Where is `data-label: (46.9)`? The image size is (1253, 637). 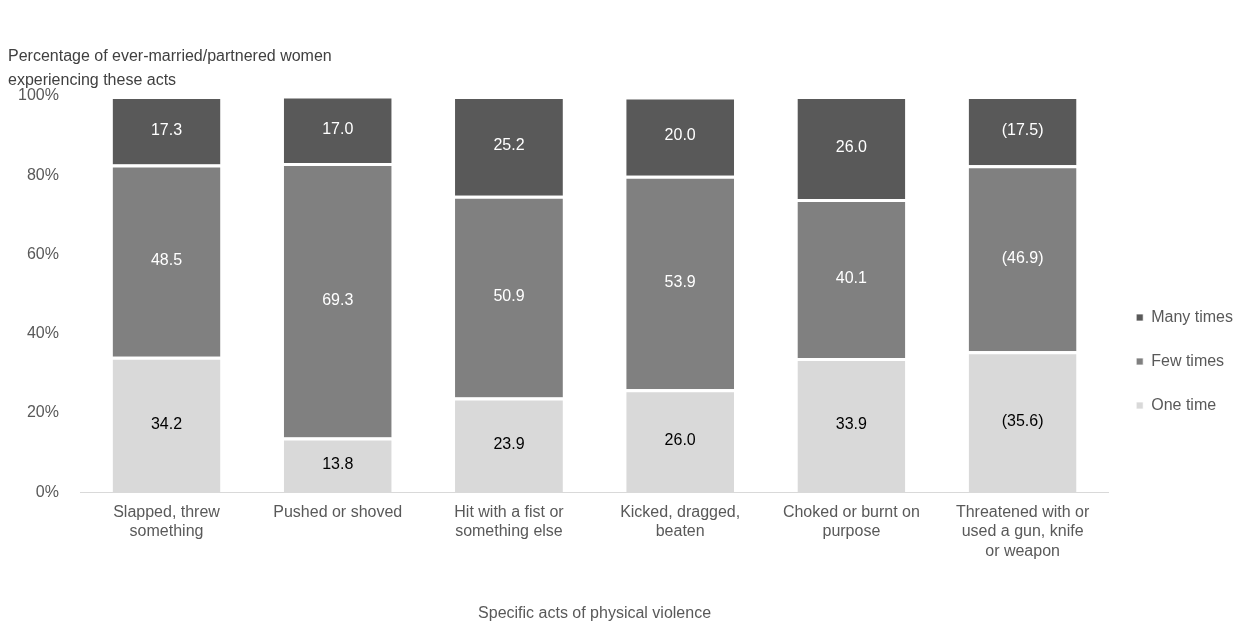 data-label: (46.9) is located at coordinates (1022, 257).